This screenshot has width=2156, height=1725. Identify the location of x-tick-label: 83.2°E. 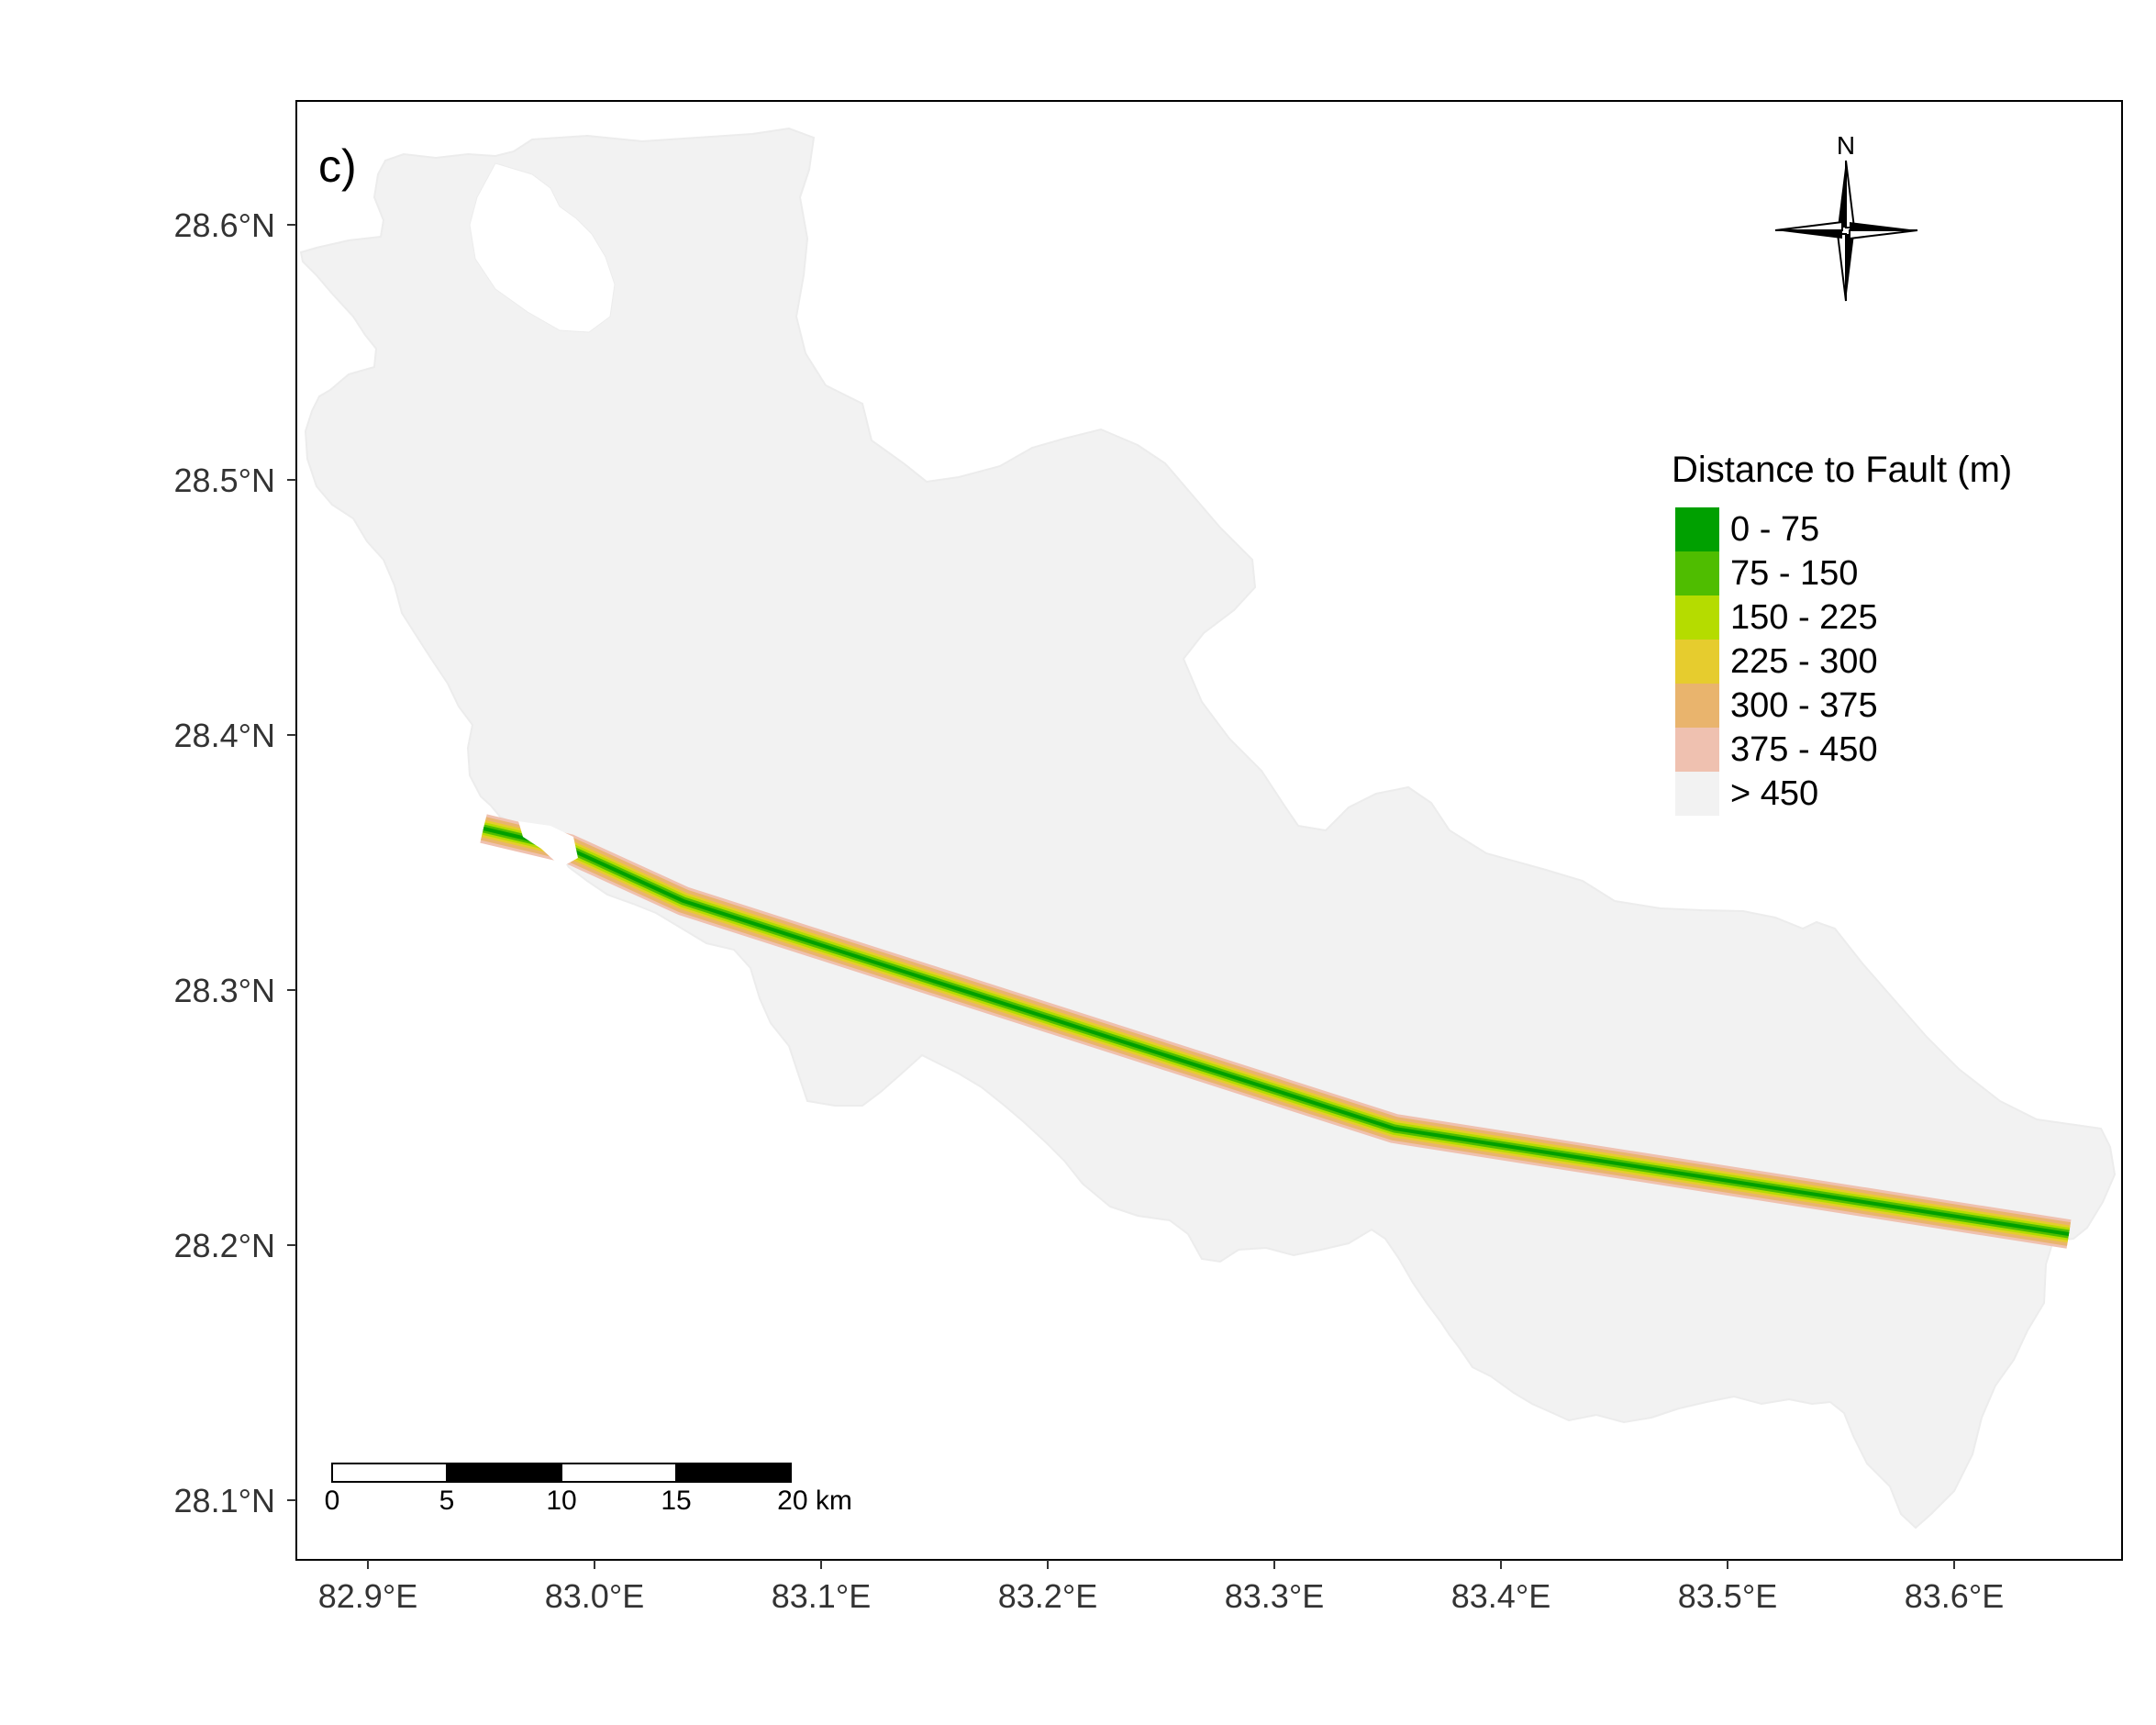
(1048, 1596).